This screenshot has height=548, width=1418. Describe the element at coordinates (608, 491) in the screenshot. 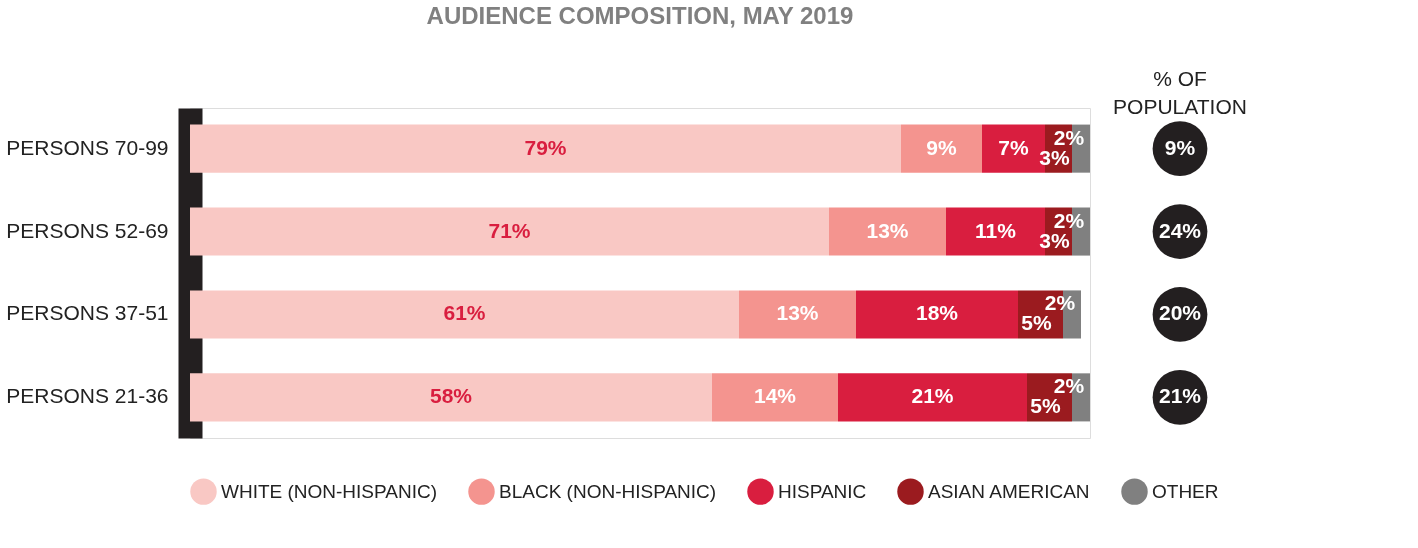

I see `legend-label: BLACK (NON-HISPANIC)` at that location.